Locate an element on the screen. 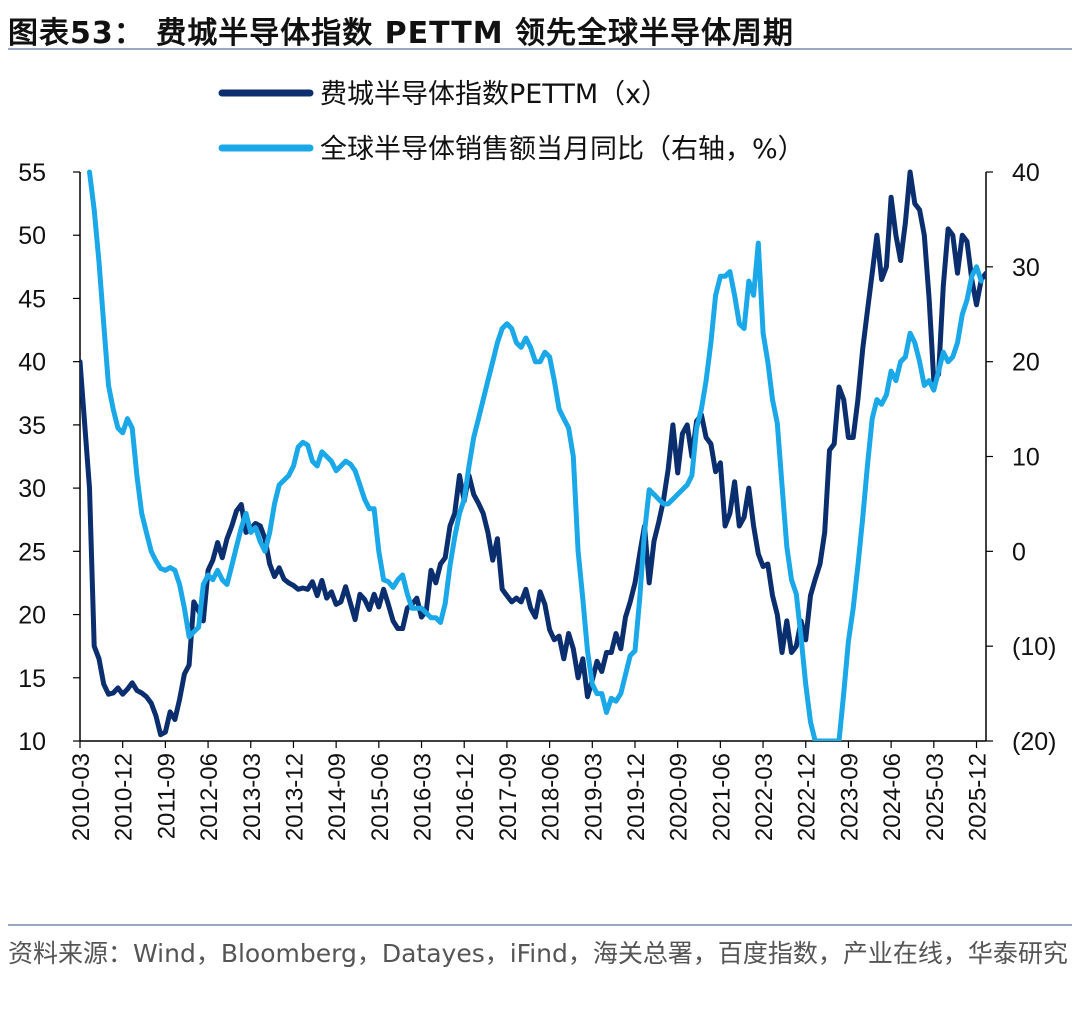 This screenshot has height=1025, width=1080. x-tick-label: 2022-12 is located at coordinates (807, 797).